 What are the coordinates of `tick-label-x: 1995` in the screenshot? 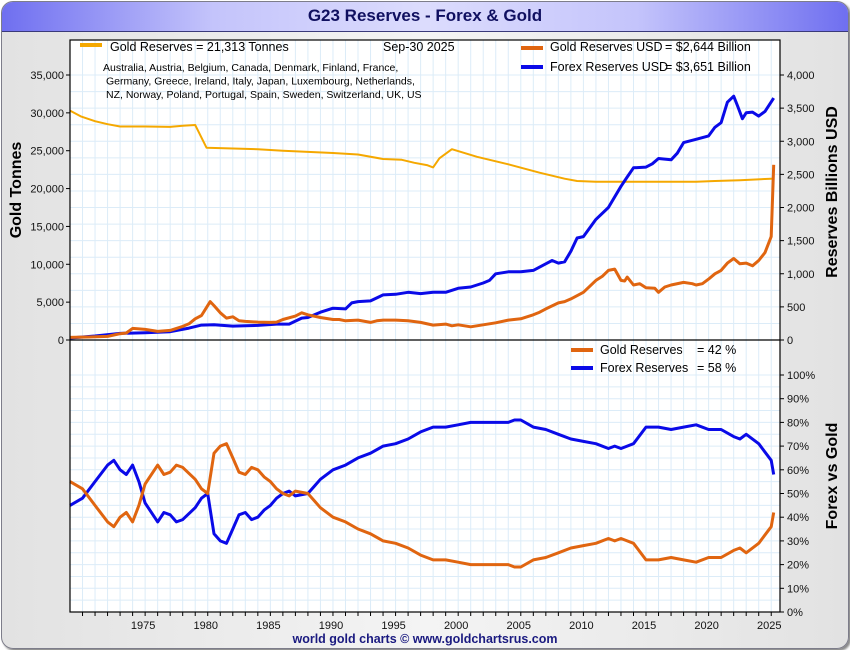 It's located at (393, 626).